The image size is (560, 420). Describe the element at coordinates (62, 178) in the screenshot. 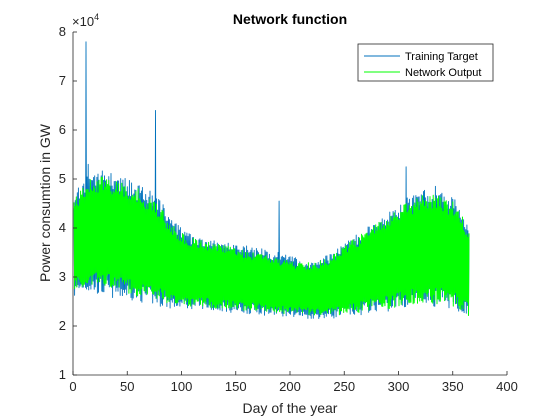

I see `y-tick-label: 5` at that location.